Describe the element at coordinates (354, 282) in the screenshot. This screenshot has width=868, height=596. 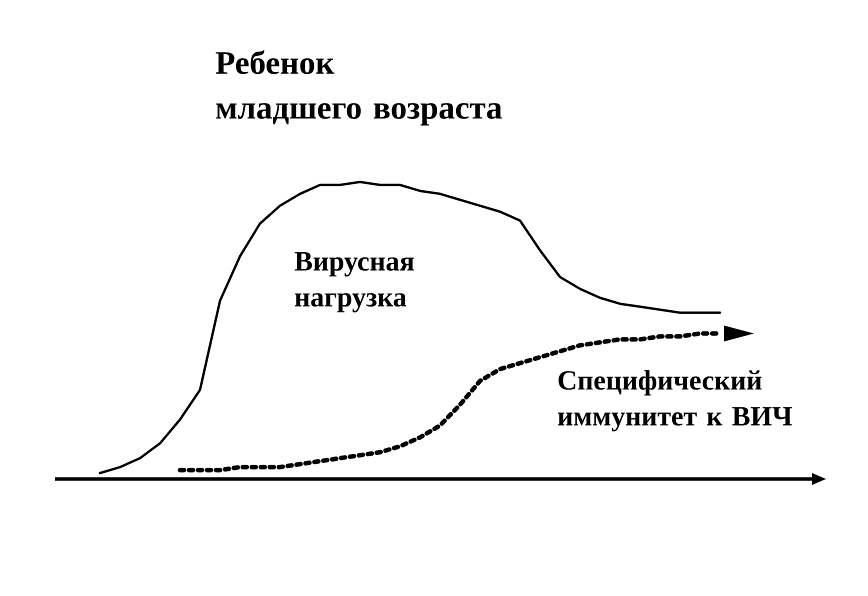
I see `series-label: Вирусная нагрузка` at that location.